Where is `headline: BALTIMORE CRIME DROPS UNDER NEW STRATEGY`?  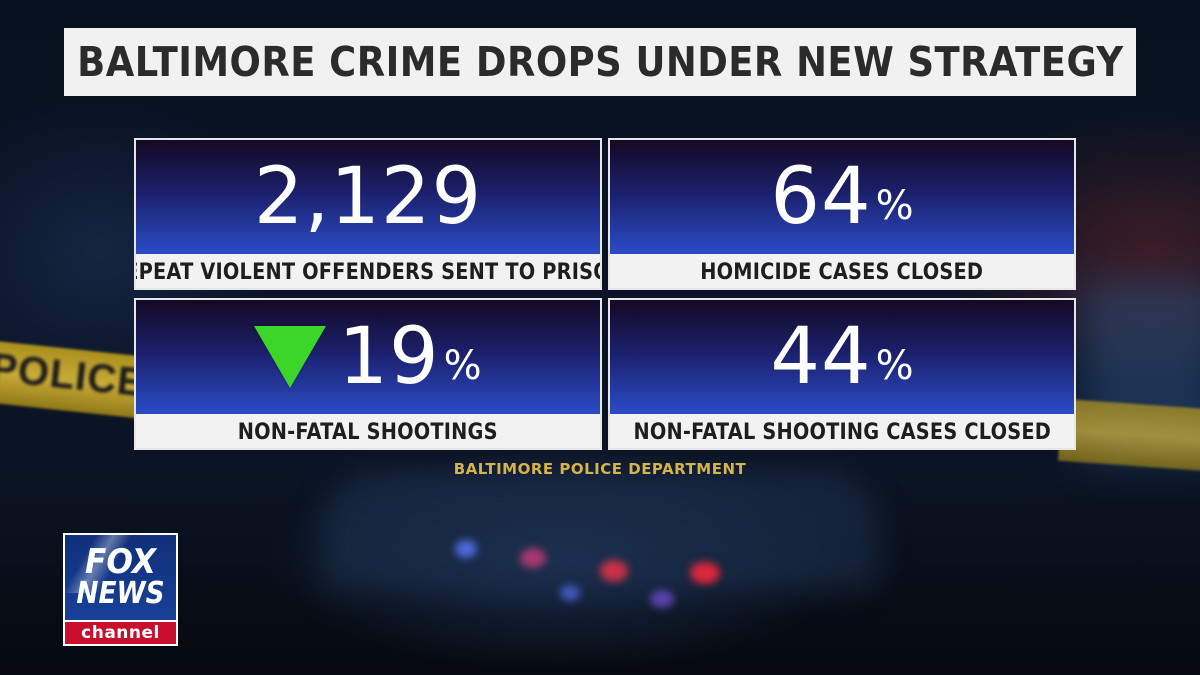 headline: BALTIMORE CRIME DROPS UNDER NEW STRATEGY is located at coordinates (600, 62).